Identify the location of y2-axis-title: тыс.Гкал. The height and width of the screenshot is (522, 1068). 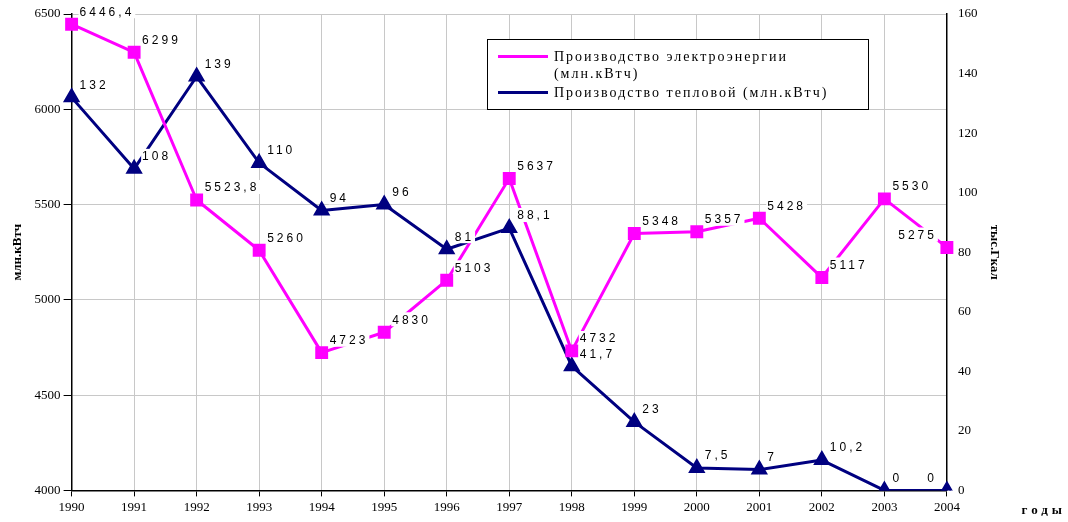
(995, 252).